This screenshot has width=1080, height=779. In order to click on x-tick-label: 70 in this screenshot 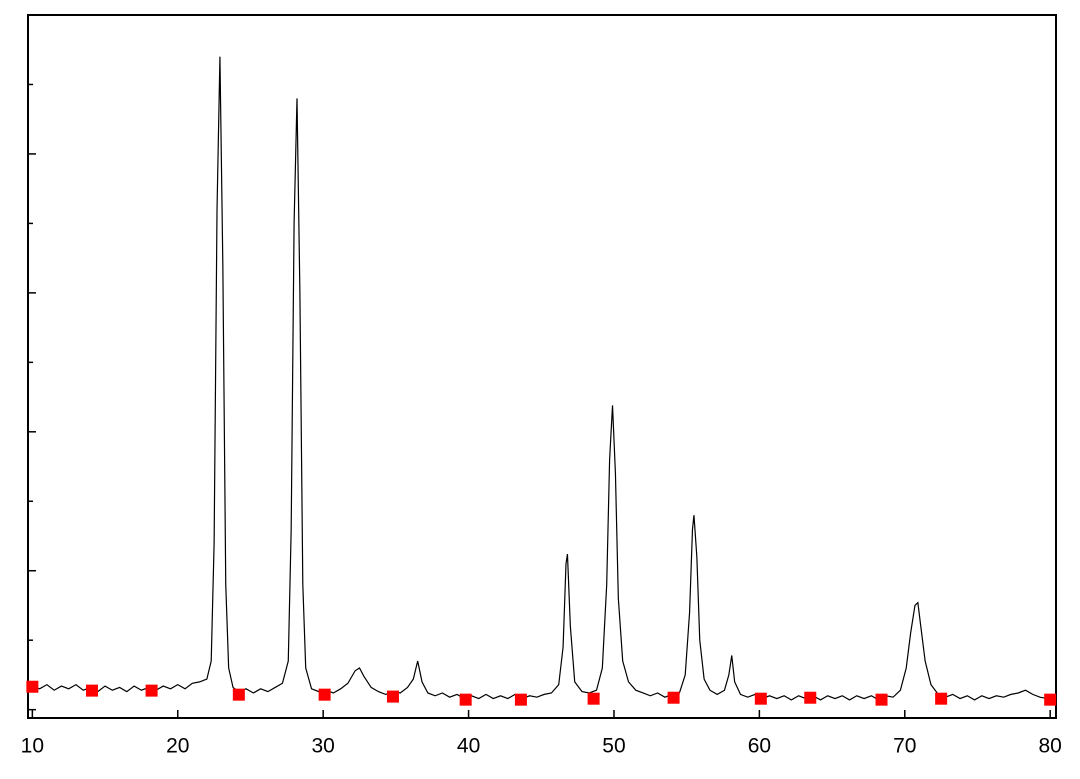, I will do `click(904, 746)`.